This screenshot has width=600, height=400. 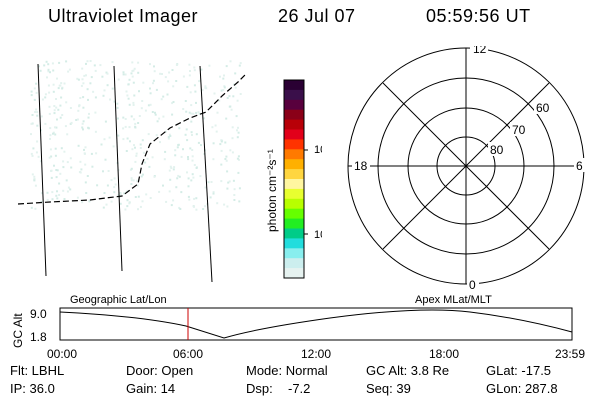 I want to click on mlt-label-right: 6, so click(x=579, y=166).